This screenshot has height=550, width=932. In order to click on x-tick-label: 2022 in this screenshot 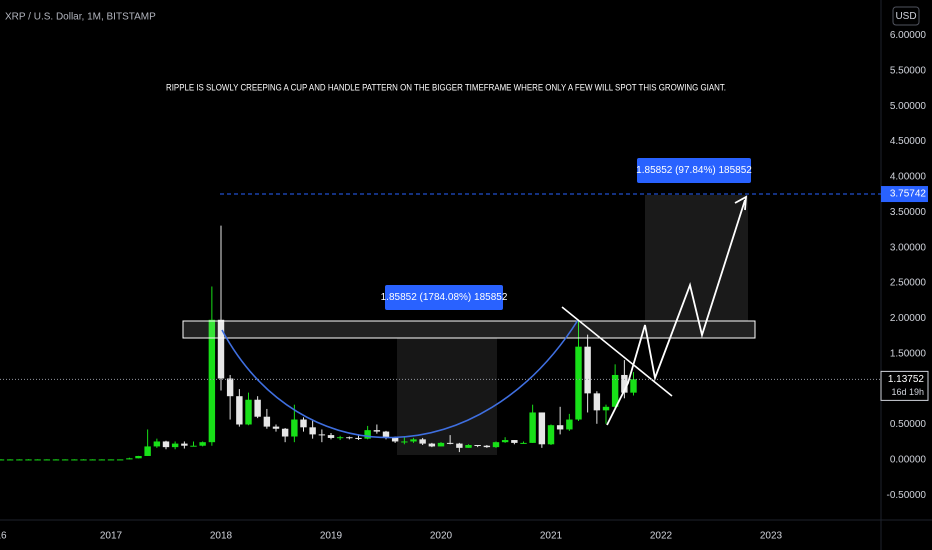, I will do `click(661, 536)`.